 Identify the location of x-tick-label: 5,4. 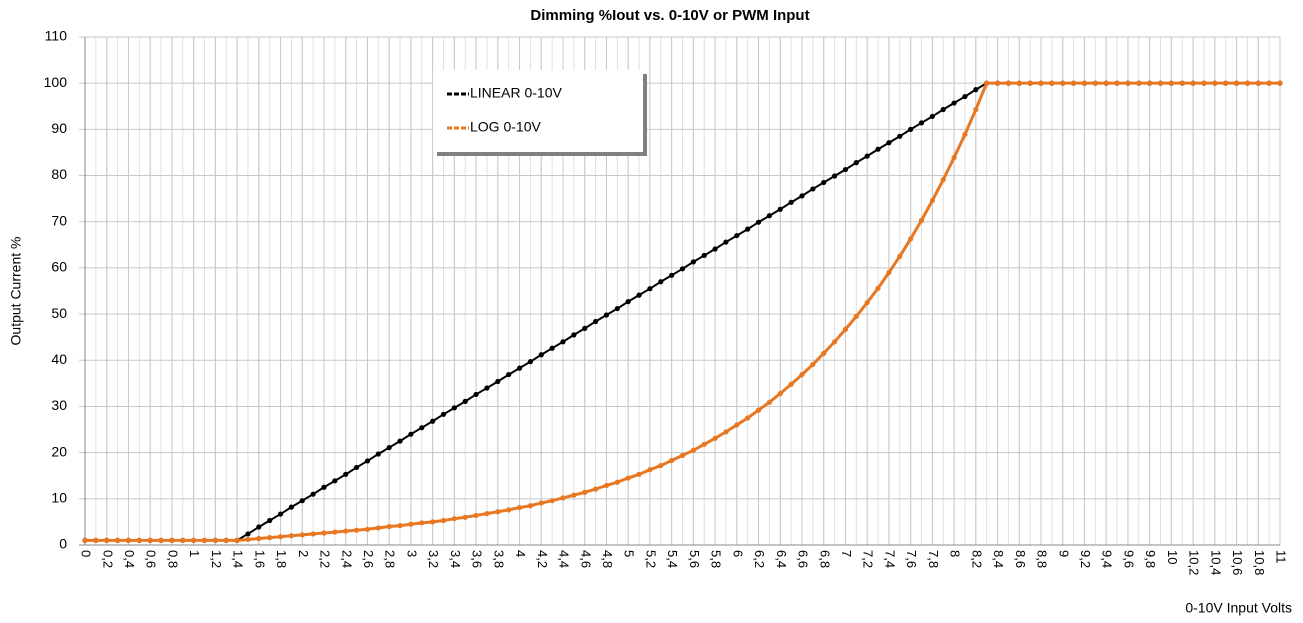
(672, 559).